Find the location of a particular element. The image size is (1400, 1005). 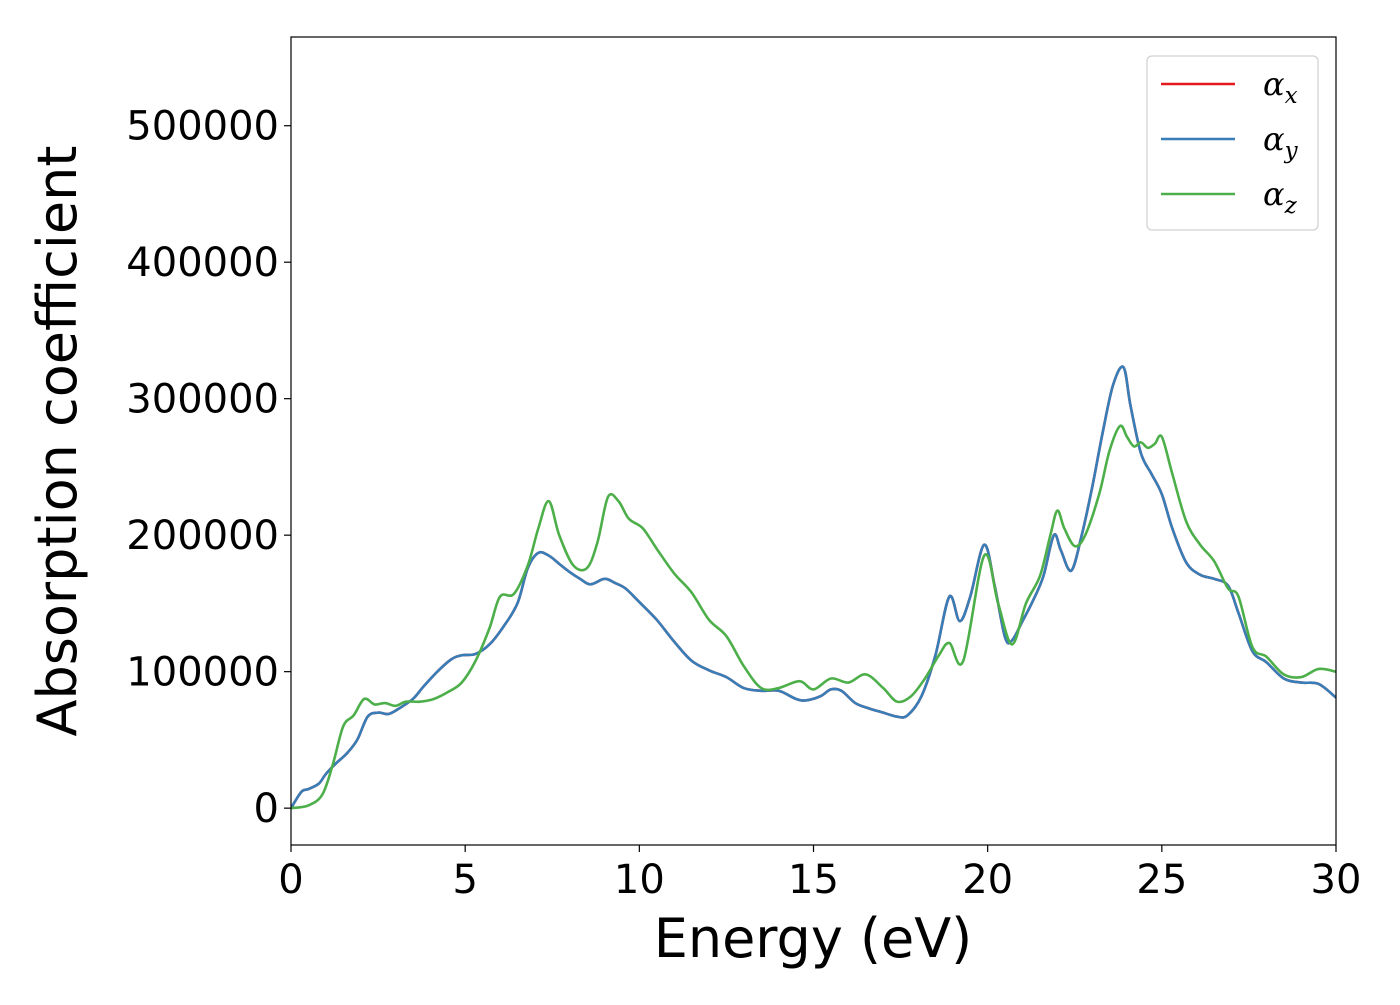

legend: αx αy αz is located at coordinates (1232, 143).